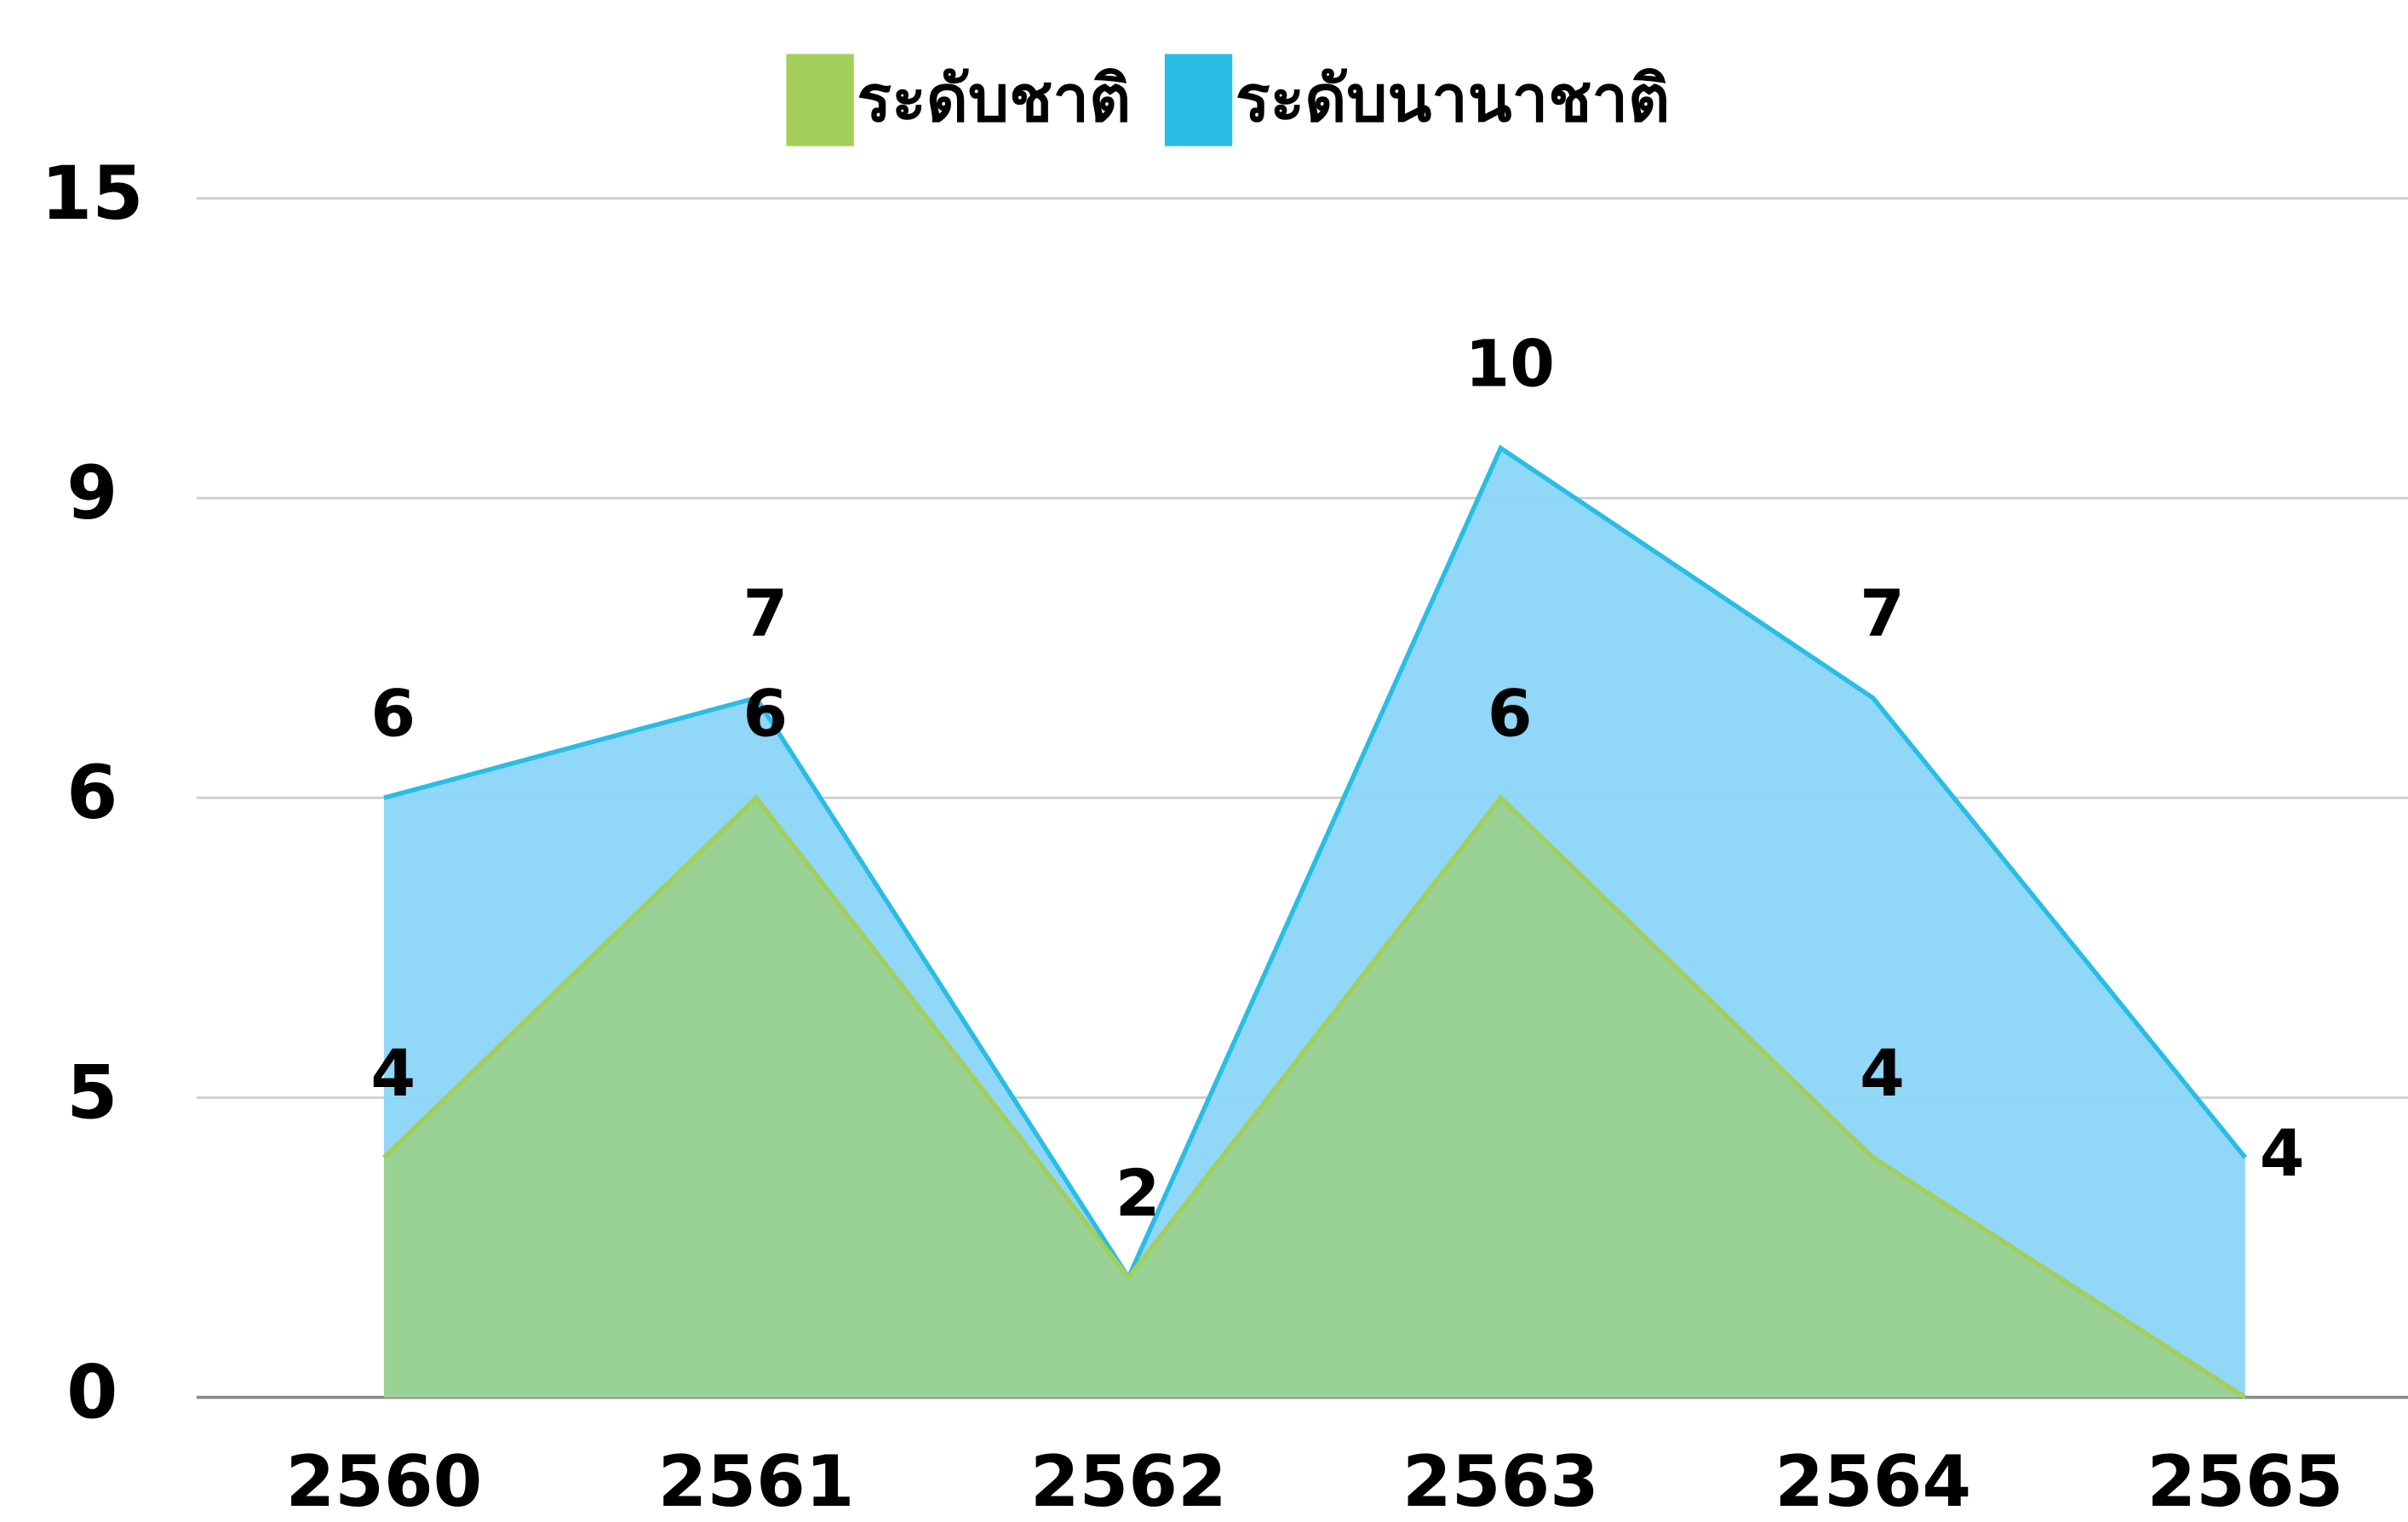 This screenshot has width=2408, height=1522. Describe the element at coordinates (1128, 1481) in the screenshot. I see `x-tick-label: 2562` at that location.